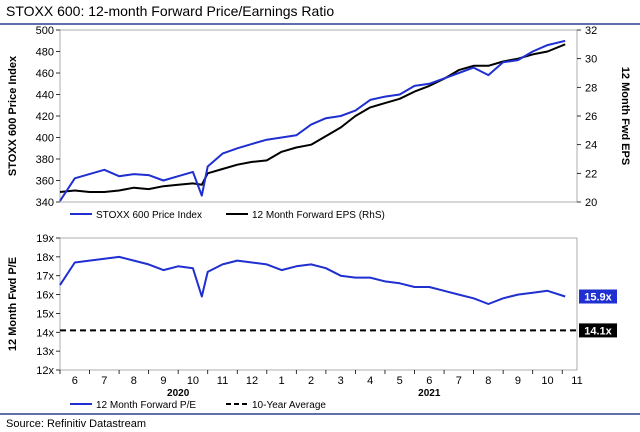 The height and width of the screenshot is (432, 640). What do you see at coordinates (312, 280) in the screenshot?
I see `pe-series-line` at bounding box center [312, 280].